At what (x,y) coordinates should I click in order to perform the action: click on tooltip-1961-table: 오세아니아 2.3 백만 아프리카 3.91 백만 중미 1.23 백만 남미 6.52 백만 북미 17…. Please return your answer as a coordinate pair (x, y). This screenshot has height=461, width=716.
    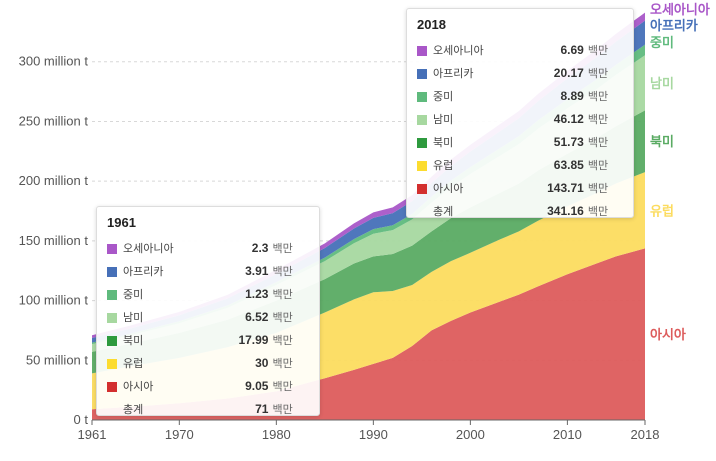
    Looking at the image, I should click on (208, 329).